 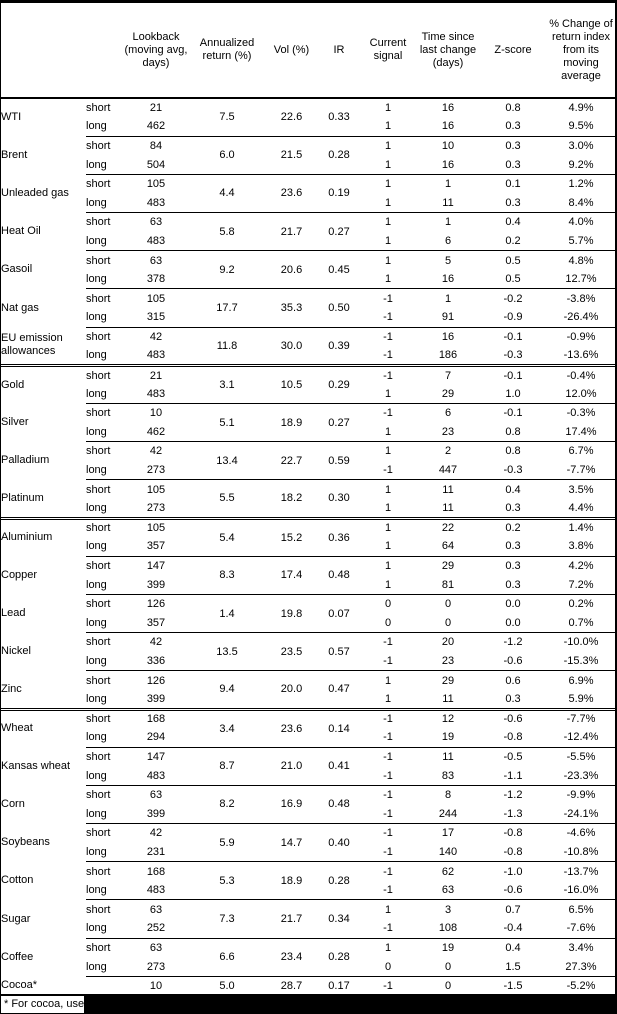 What do you see at coordinates (513, 966) in the screenshot?
I see `zscore-value: 1.5` at bounding box center [513, 966].